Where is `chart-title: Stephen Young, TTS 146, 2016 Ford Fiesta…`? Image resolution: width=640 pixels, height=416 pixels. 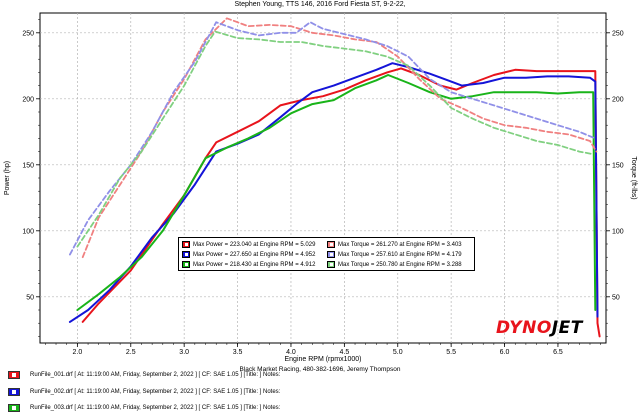
chart-title: Stephen Young, TTS 146, 2016 Ford Fiesta… is located at coordinates (320, 4).